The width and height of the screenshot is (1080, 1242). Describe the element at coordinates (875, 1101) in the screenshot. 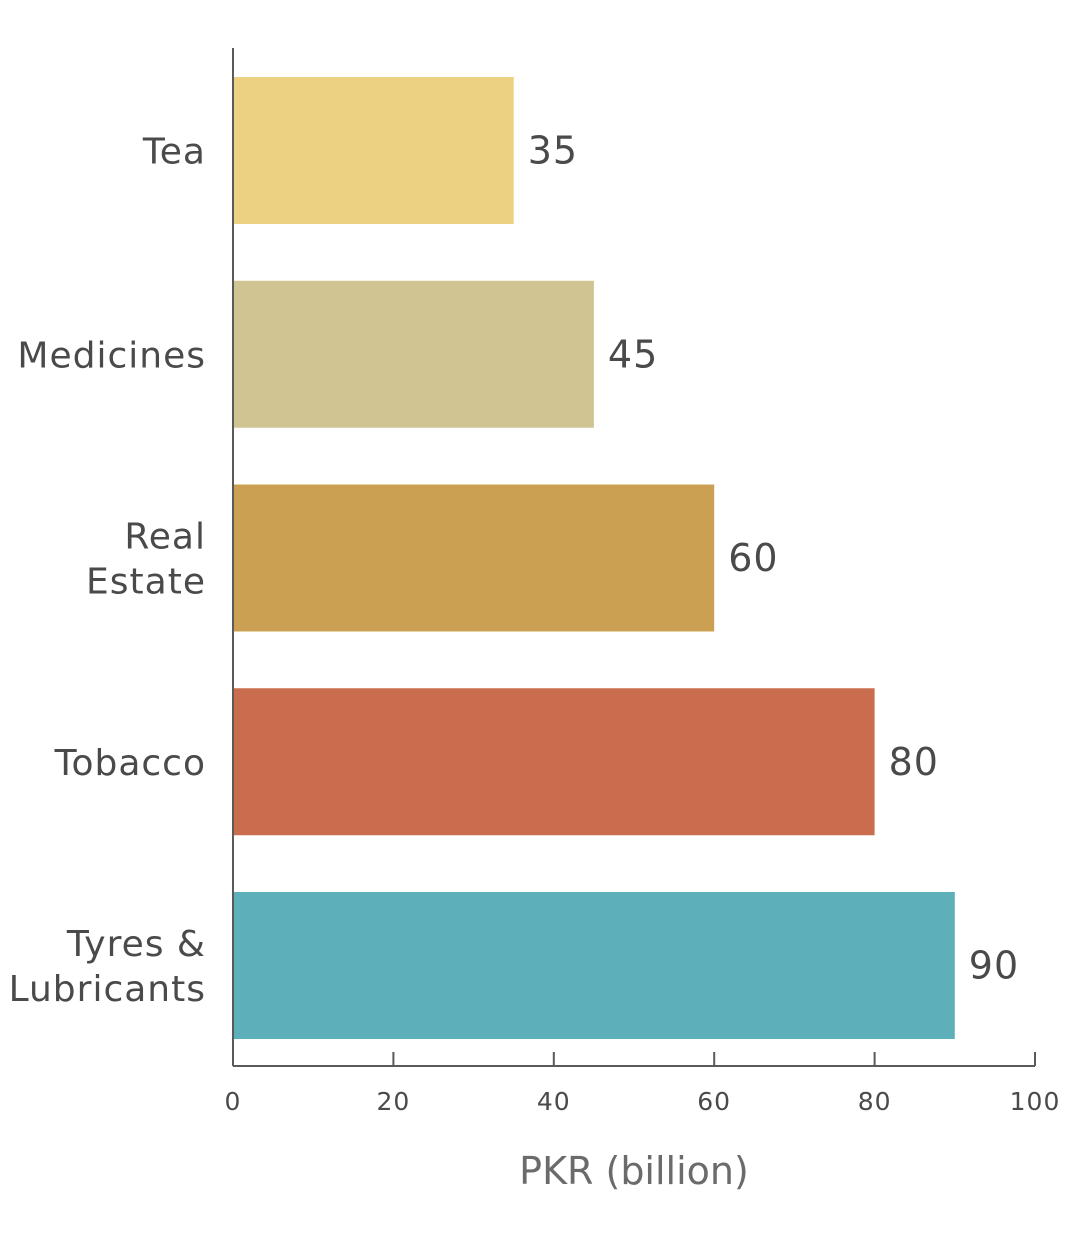

I see `x-tick-label: 80` at that location.